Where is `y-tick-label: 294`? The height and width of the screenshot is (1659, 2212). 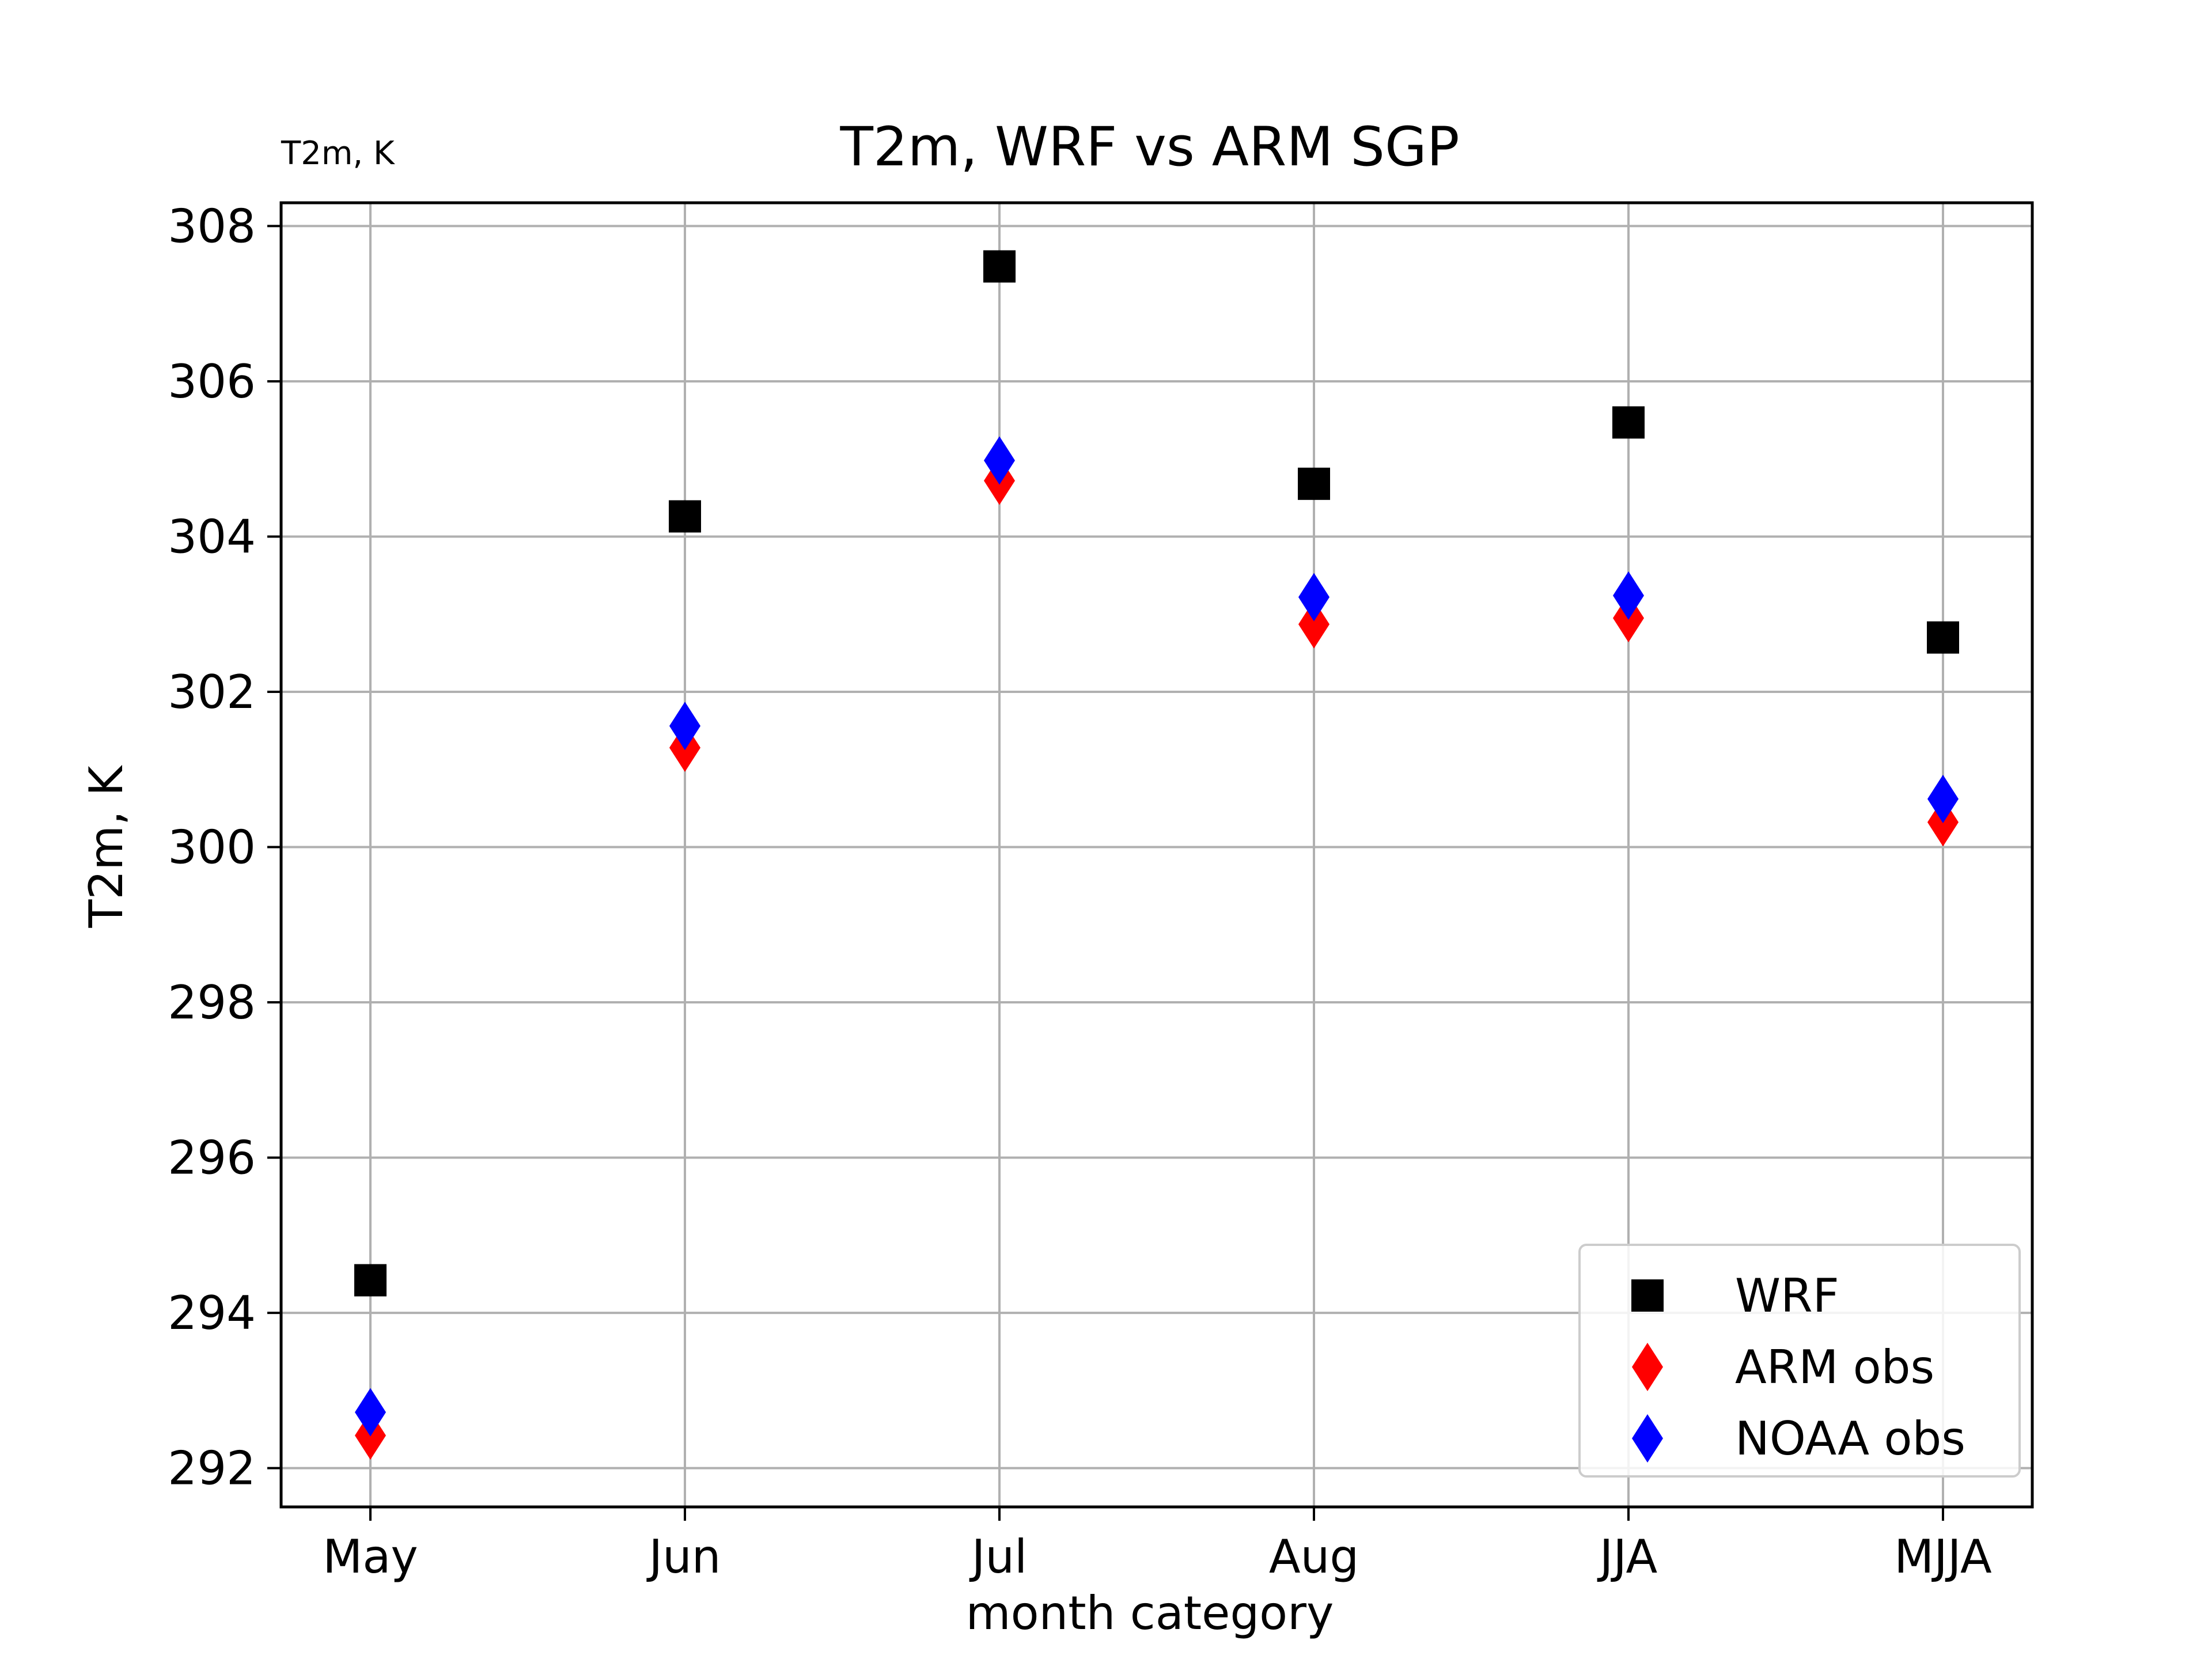 y-tick-label: 294 is located at coordinates (212, 1313).